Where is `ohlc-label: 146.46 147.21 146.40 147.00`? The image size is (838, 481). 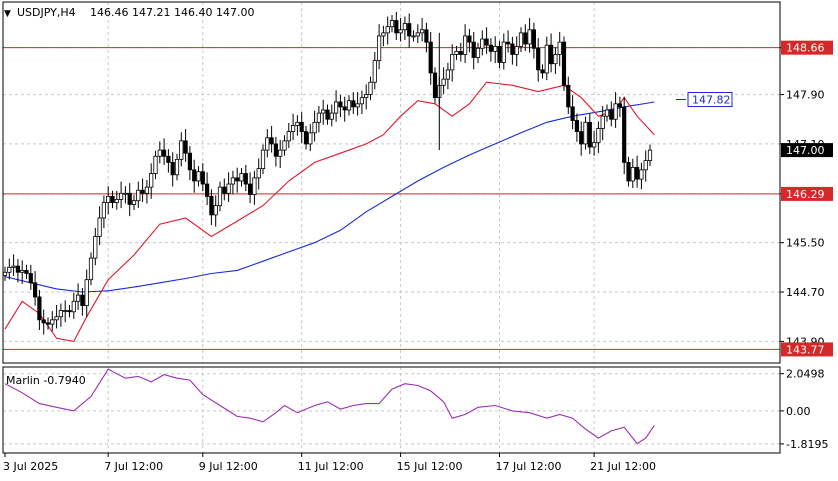
ohlc-label: 146.46 147.21 146.40 147.00 is located at coordinates (172, 12).